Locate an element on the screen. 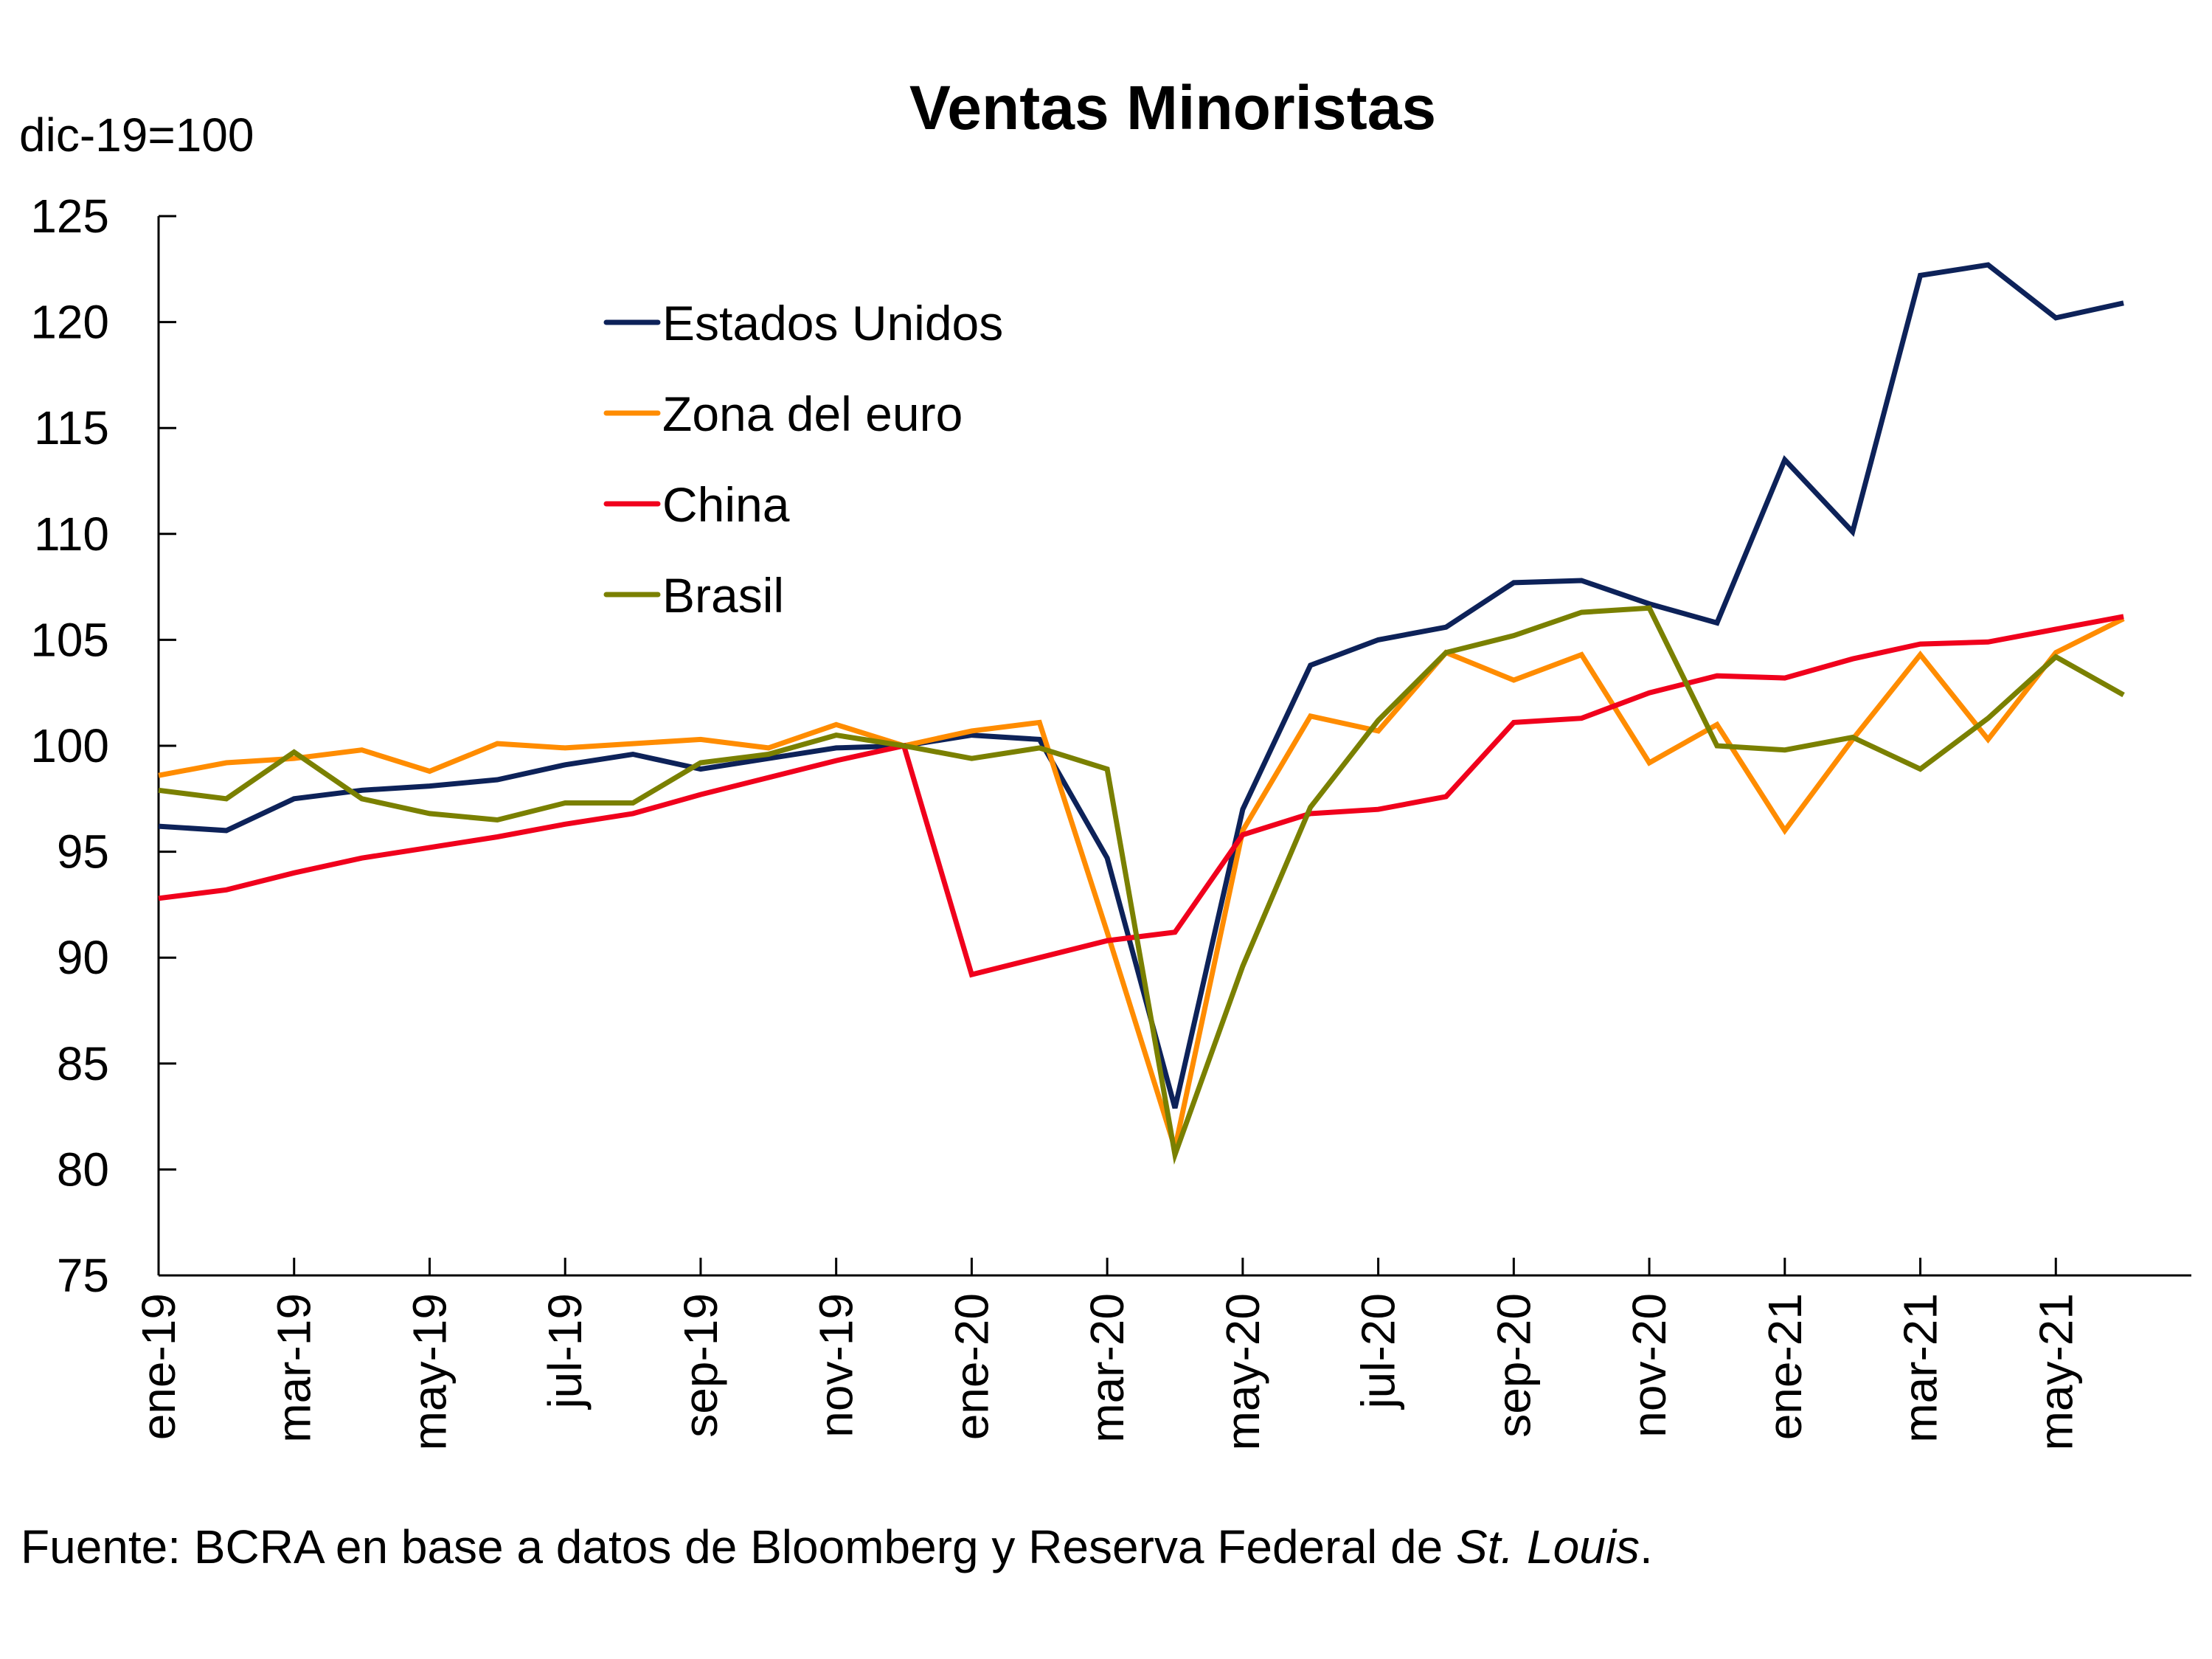  legend-label: Estados Unidos is located at coordinates (833, 323).